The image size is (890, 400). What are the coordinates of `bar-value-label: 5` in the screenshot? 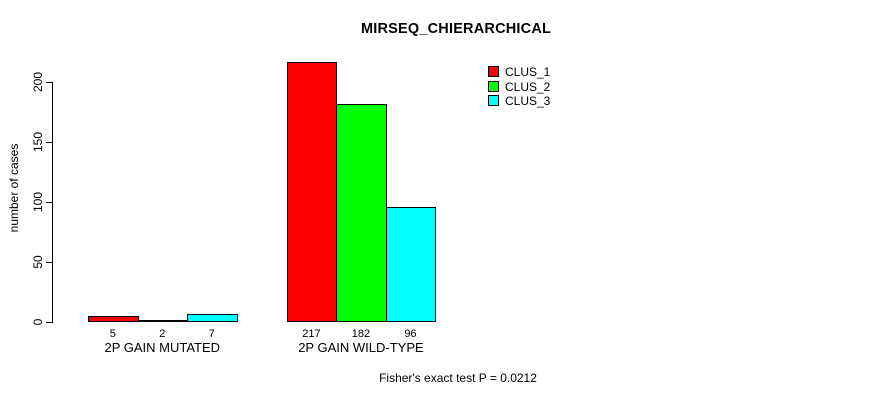 It's located at (112, 334).